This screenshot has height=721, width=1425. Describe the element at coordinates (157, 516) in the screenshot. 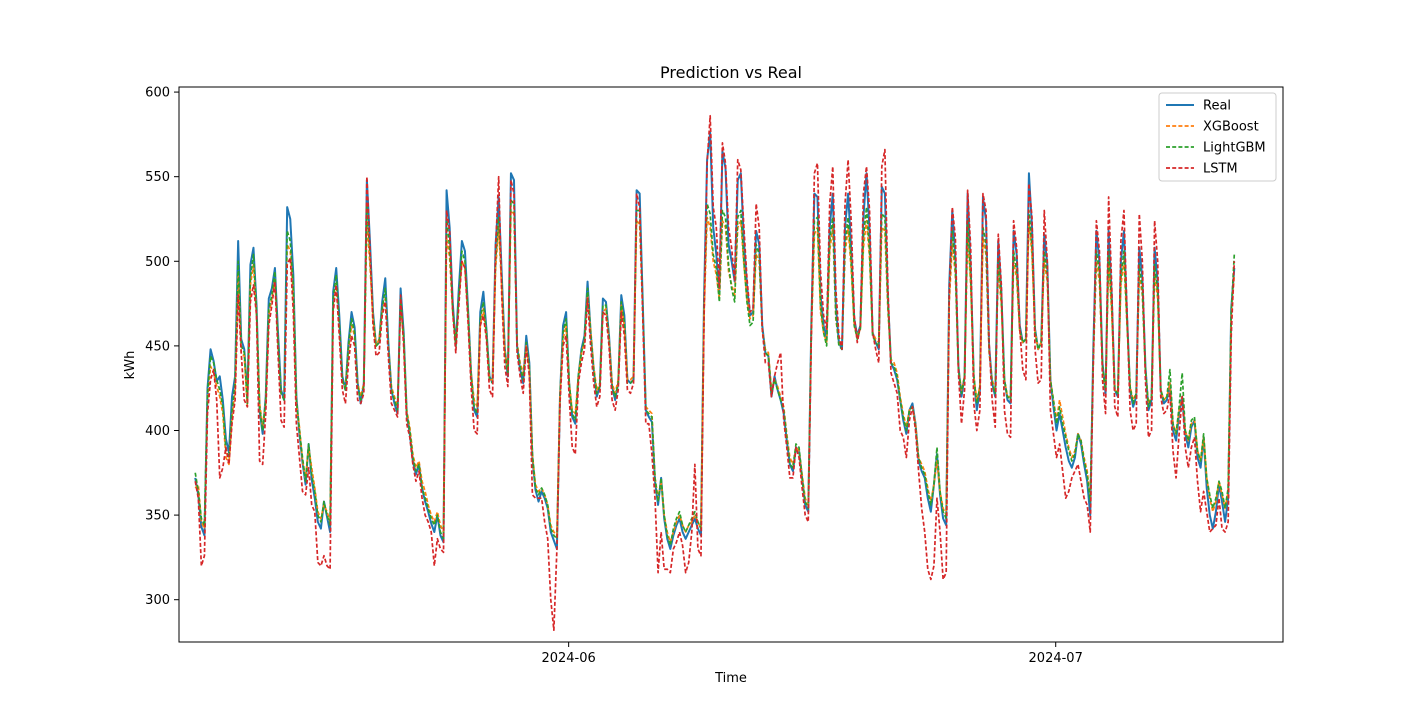

I see `y-tick-label: 350` at that location.